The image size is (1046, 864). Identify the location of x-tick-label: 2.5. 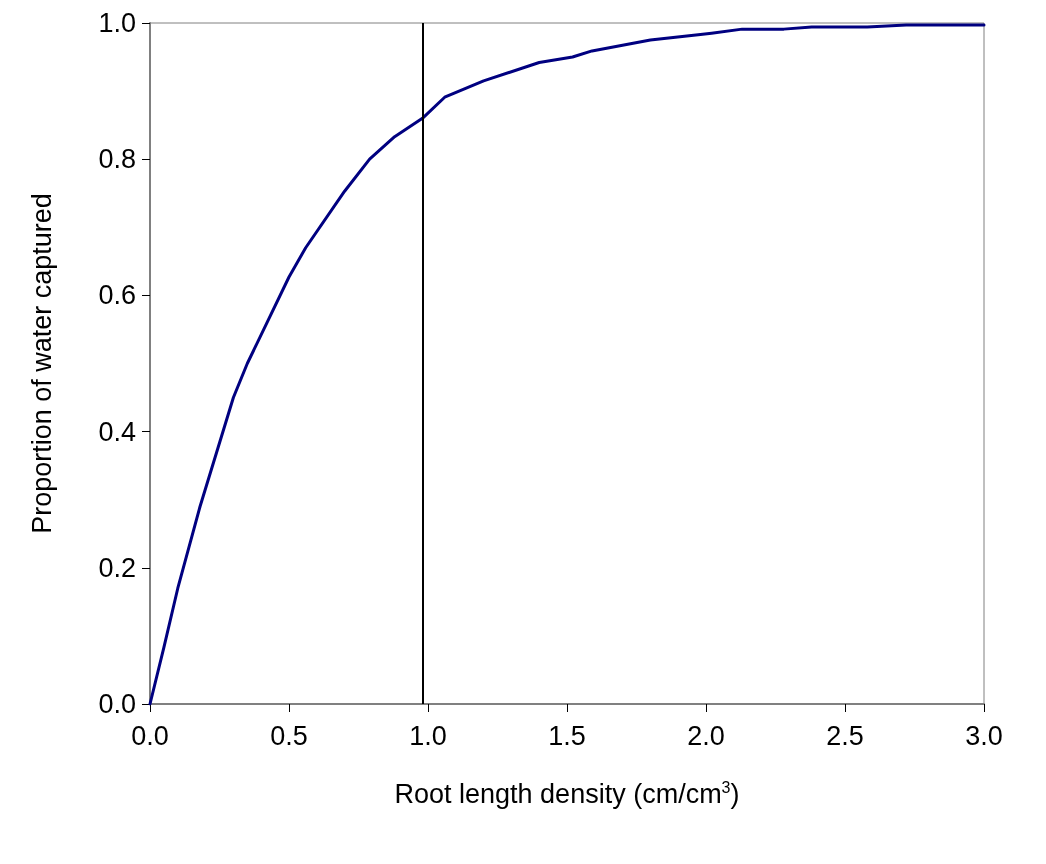
(845, 735).